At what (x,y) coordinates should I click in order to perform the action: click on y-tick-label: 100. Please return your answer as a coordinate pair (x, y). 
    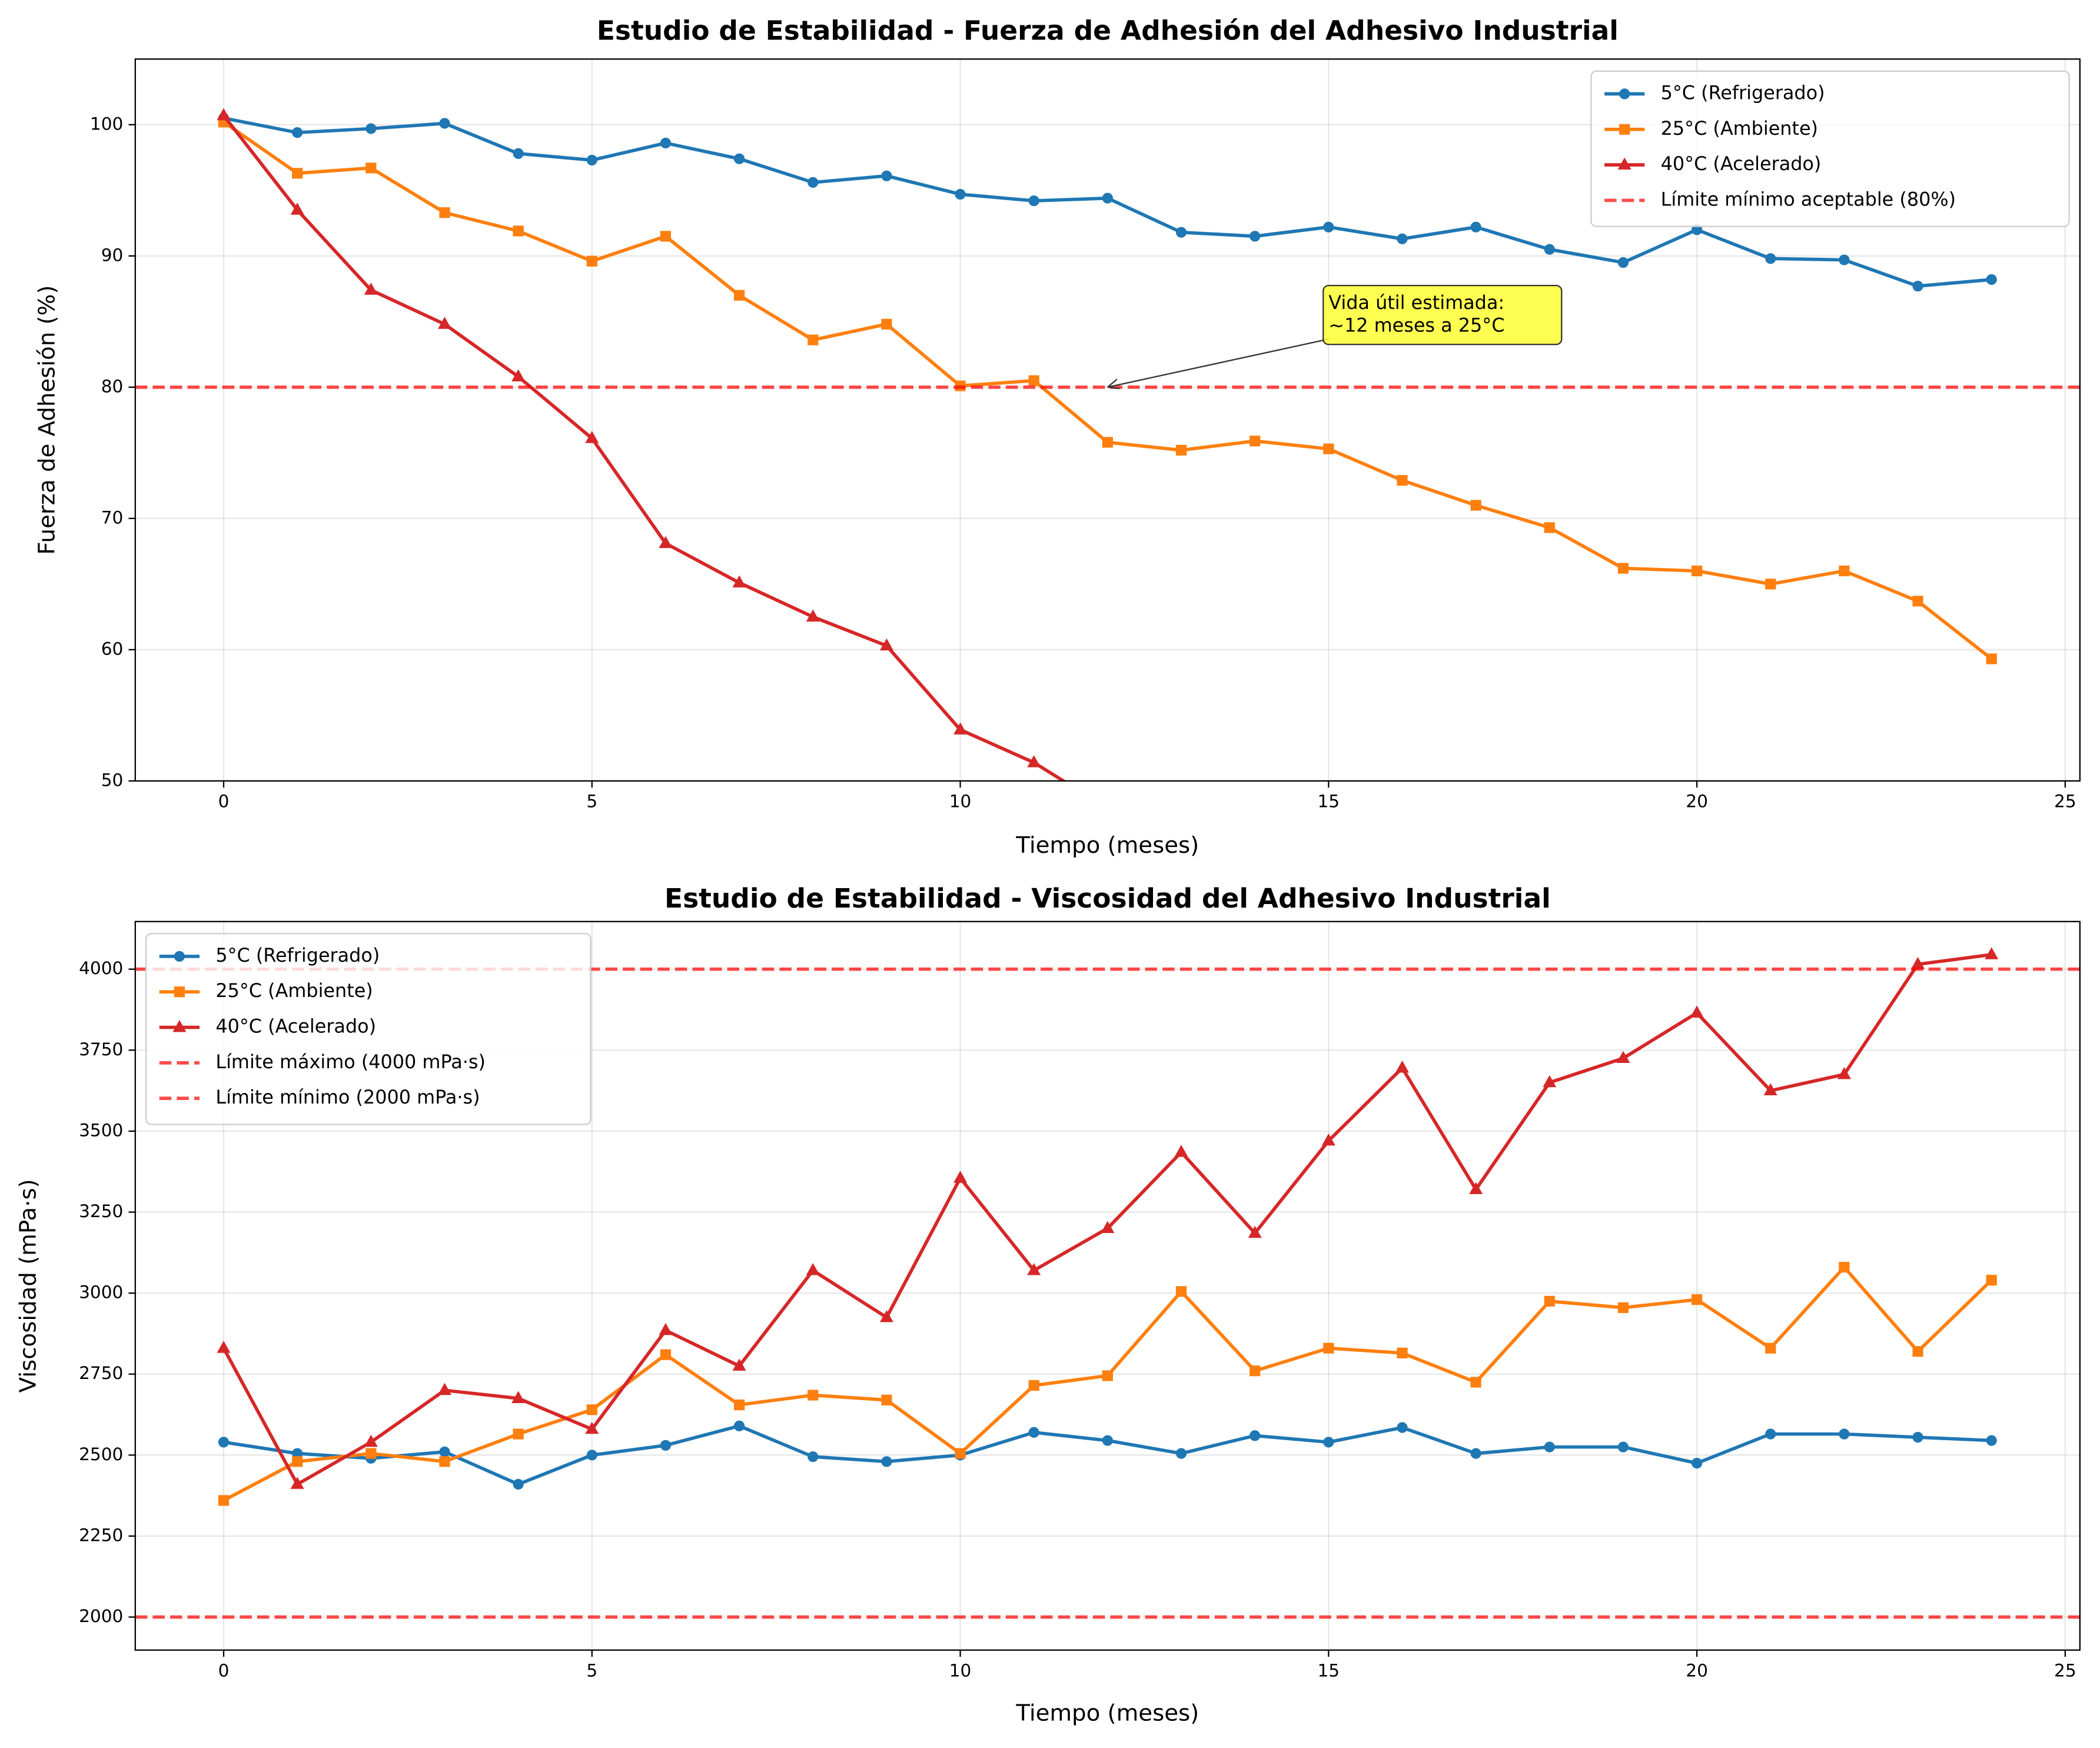
    Looking at the image, I should click on (106, 124).